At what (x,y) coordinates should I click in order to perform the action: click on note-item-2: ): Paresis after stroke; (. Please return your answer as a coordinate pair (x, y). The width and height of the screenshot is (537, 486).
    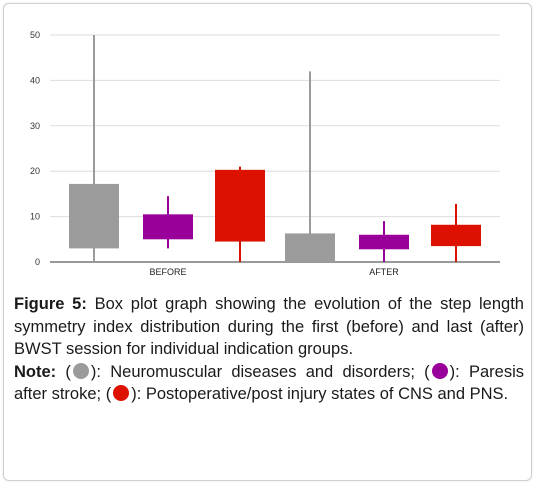
    Looking at the image, I should click on (269, 383).